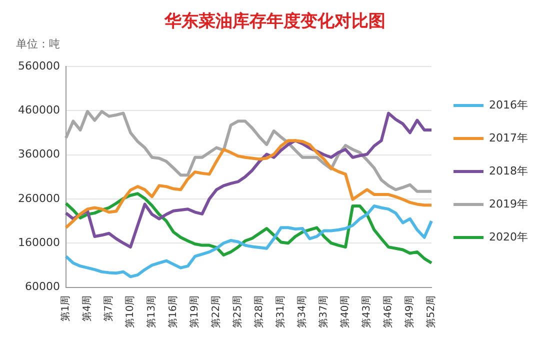  Describe the element at coordinates (275, 21) in the screenshot. I see `chart-title: 华东菜油库存年度变化对比图` at that location.